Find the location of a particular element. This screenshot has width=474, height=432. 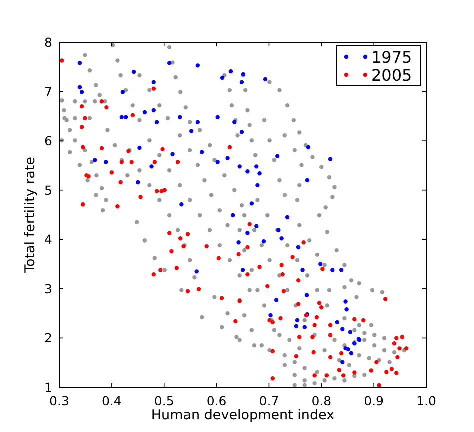

x-axis-title: Human development index is located at coordinates (243, 416).